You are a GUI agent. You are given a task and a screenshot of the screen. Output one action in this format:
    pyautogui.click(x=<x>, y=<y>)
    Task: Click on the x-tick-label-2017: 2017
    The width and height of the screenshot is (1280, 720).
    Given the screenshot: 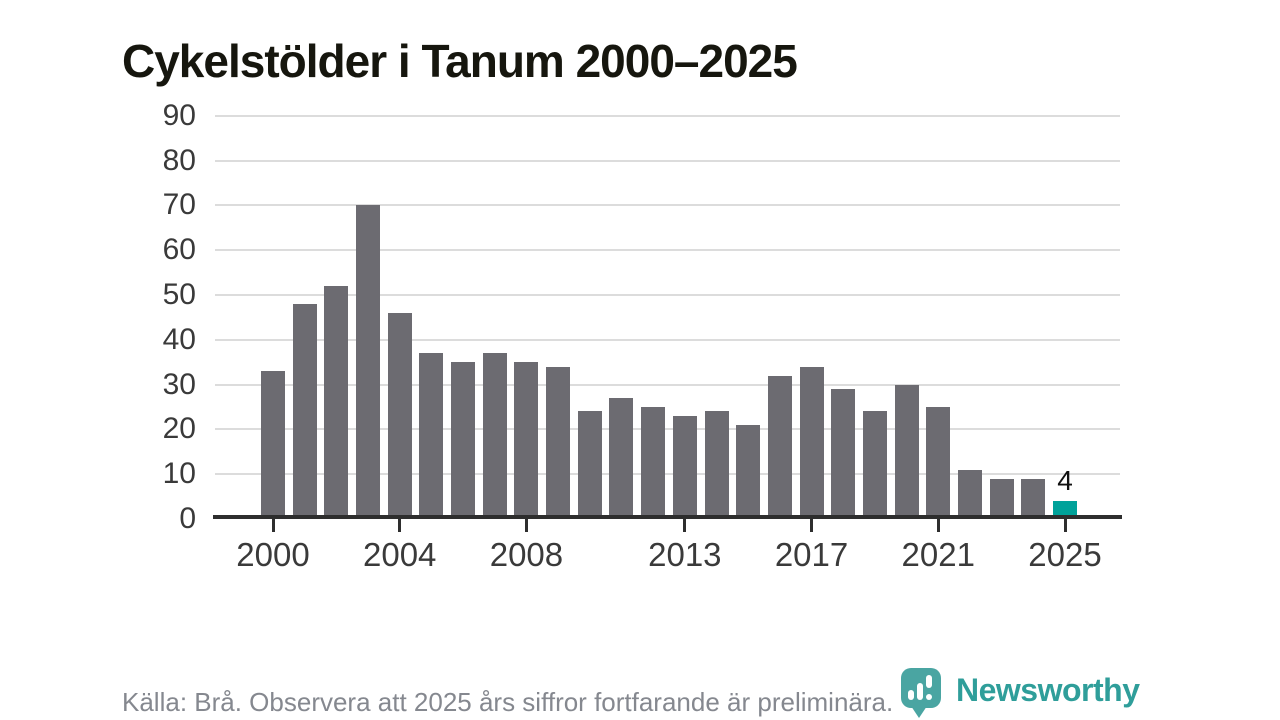 What is the action you would take?
    pyautogui.click(x=811, y=554)
    